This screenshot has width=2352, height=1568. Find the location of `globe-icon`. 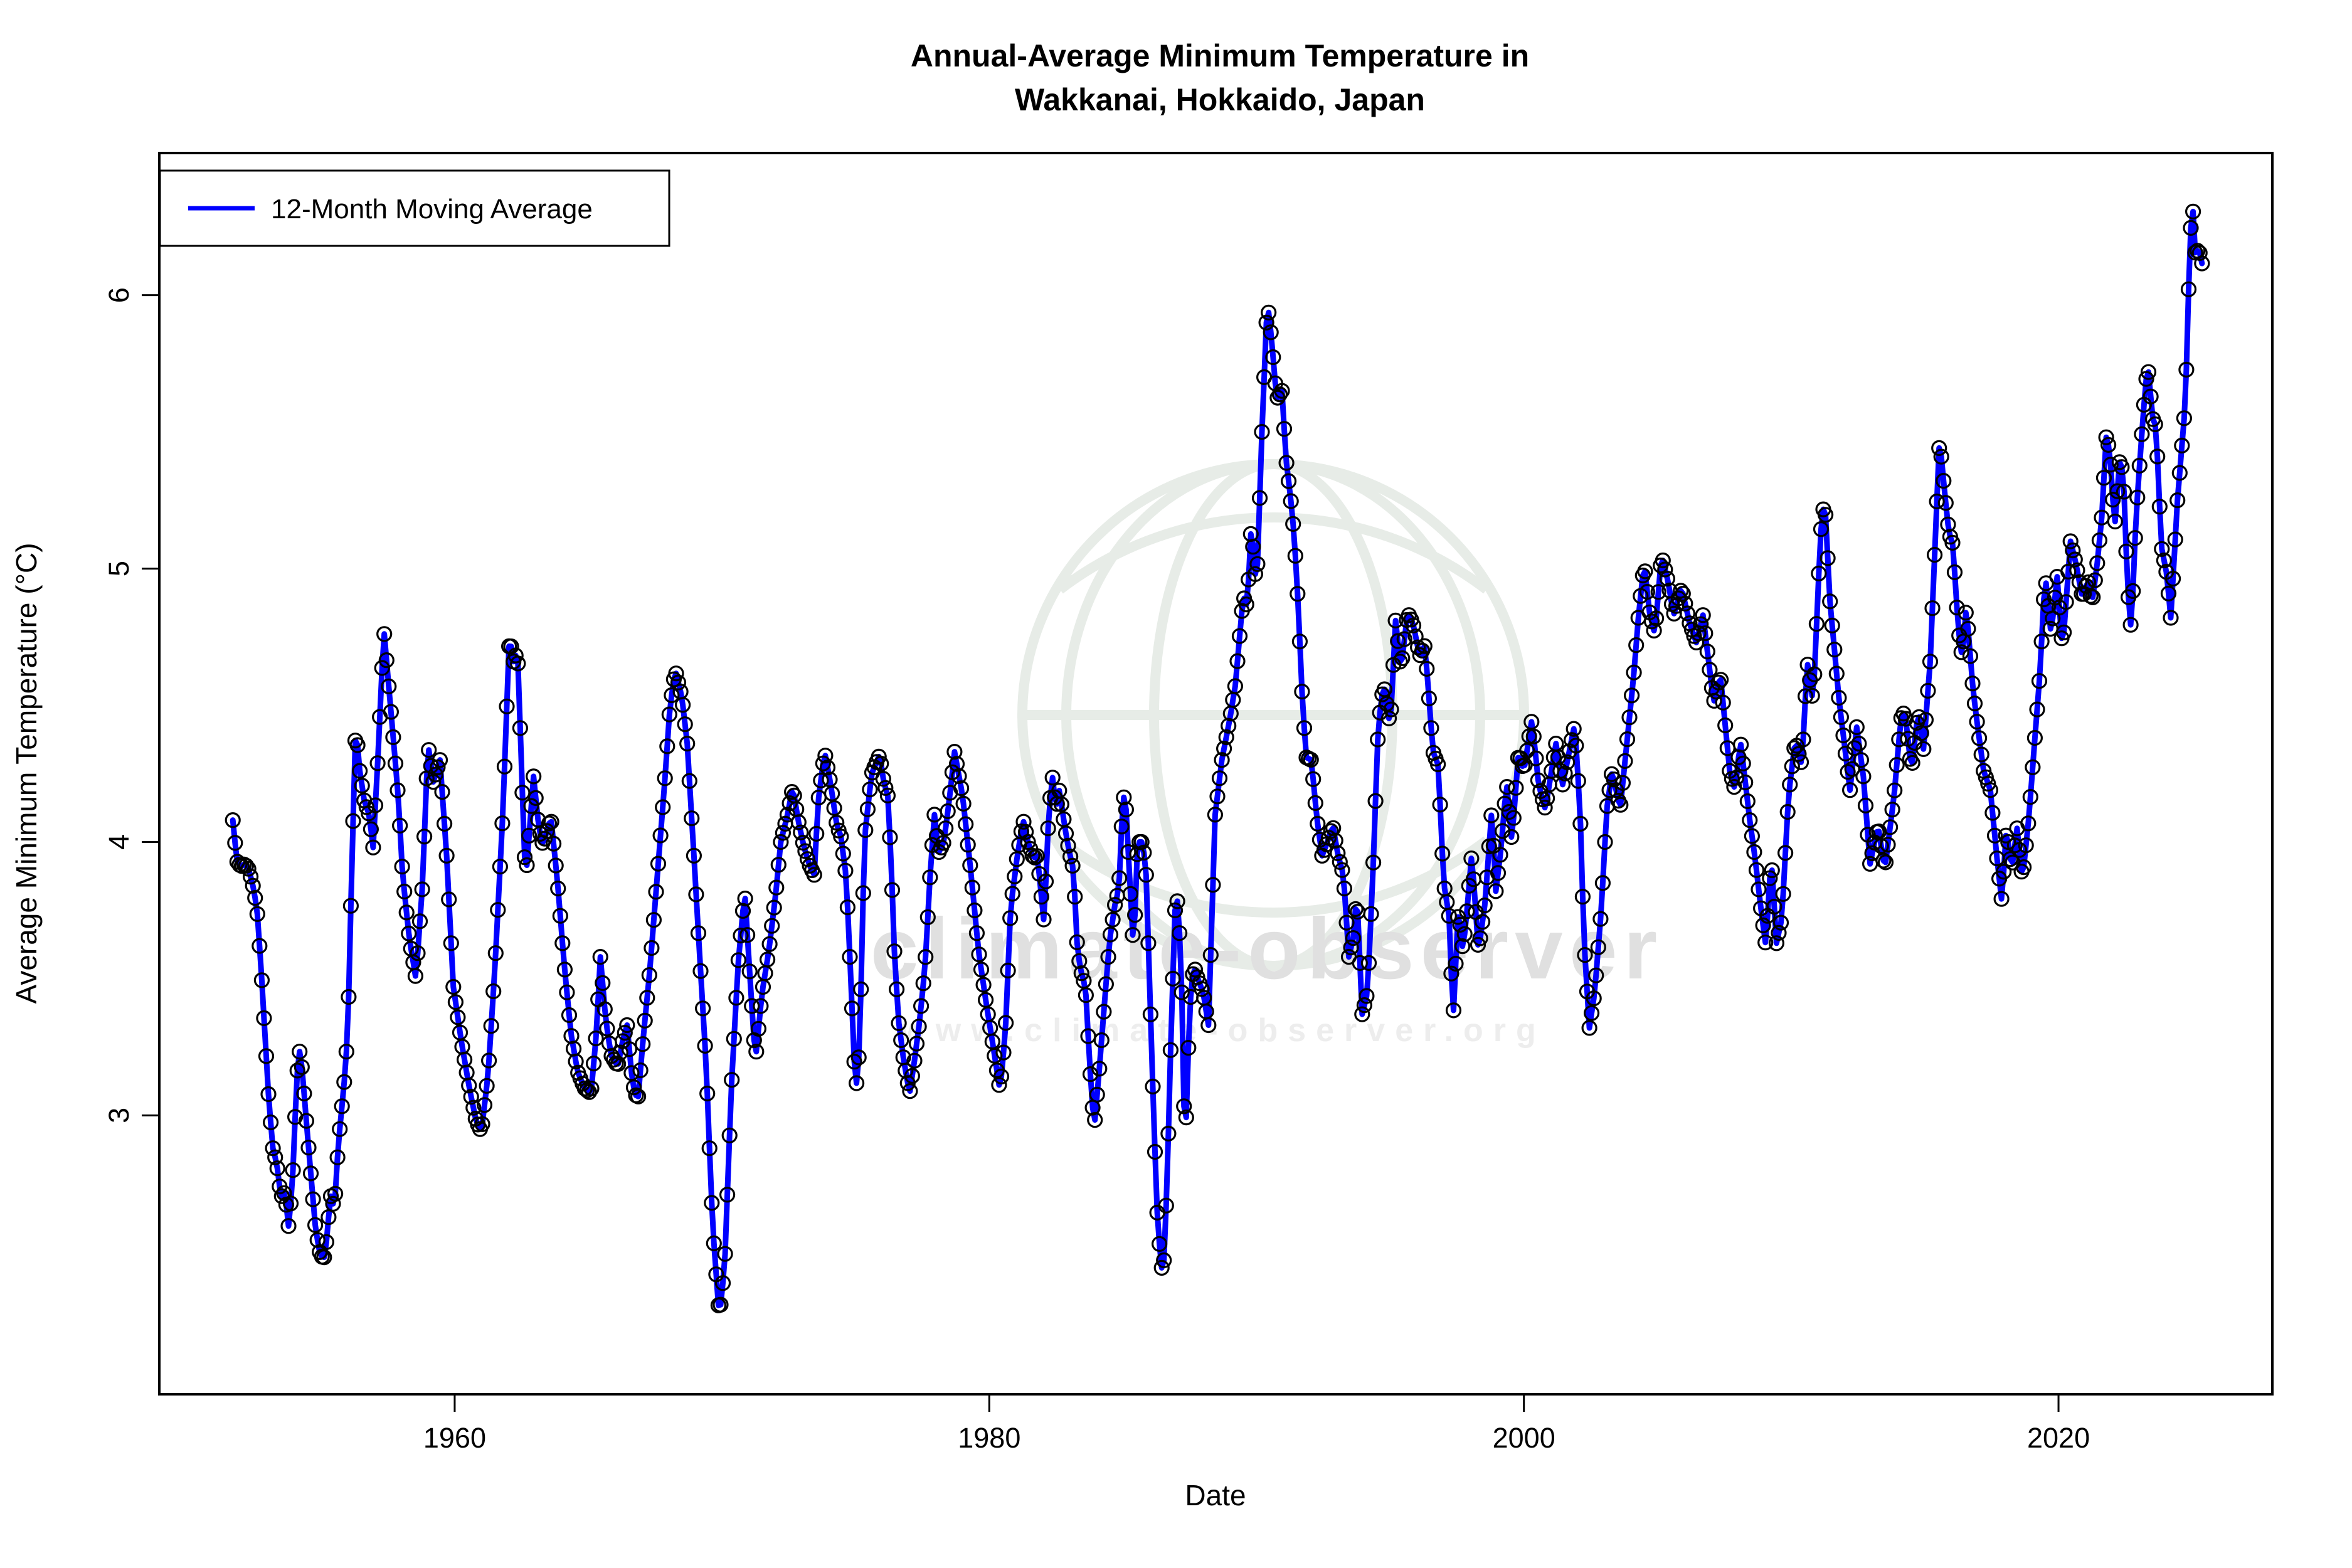

globe-icon is located at coordinates (1273, 715).